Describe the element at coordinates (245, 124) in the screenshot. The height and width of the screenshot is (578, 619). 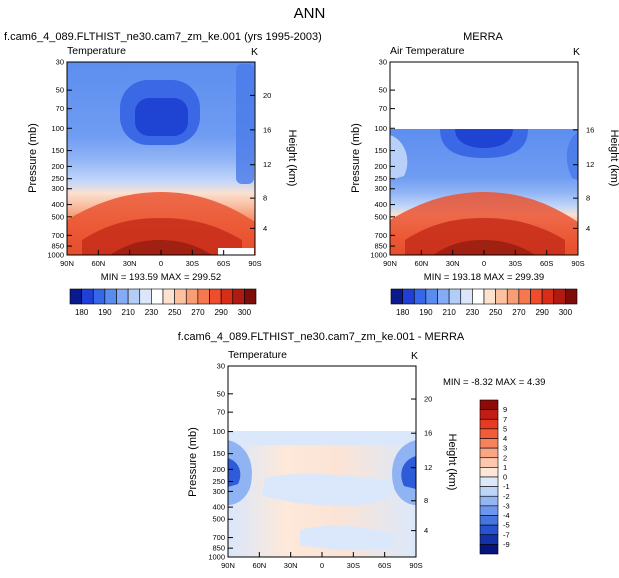
I see `model-southpole-band` at that location.